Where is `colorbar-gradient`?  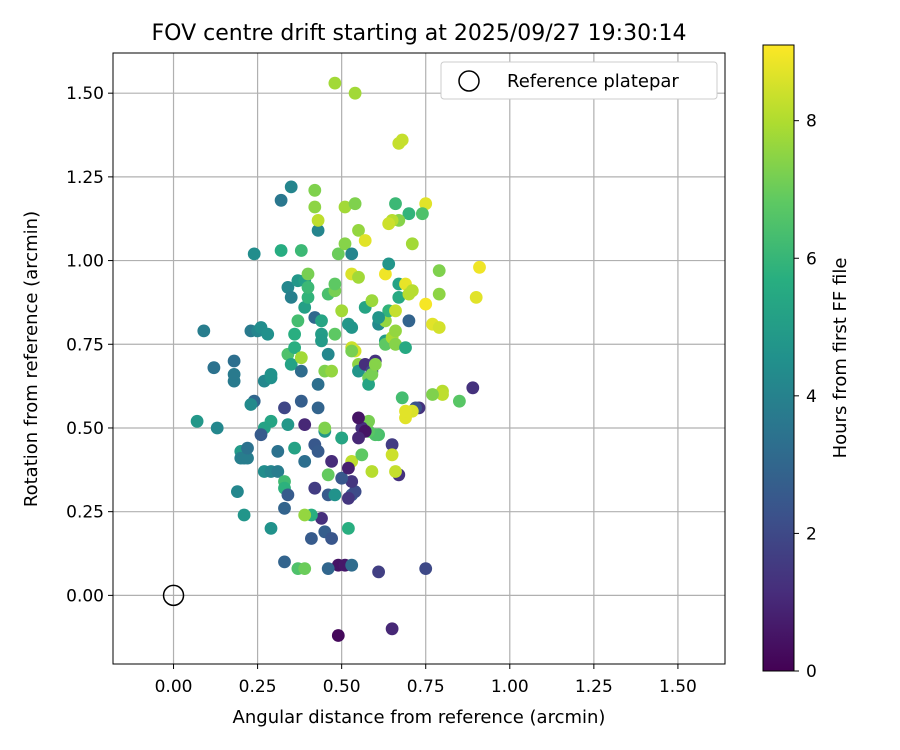
colorbar-gradient is located at coordinates (778, 358).